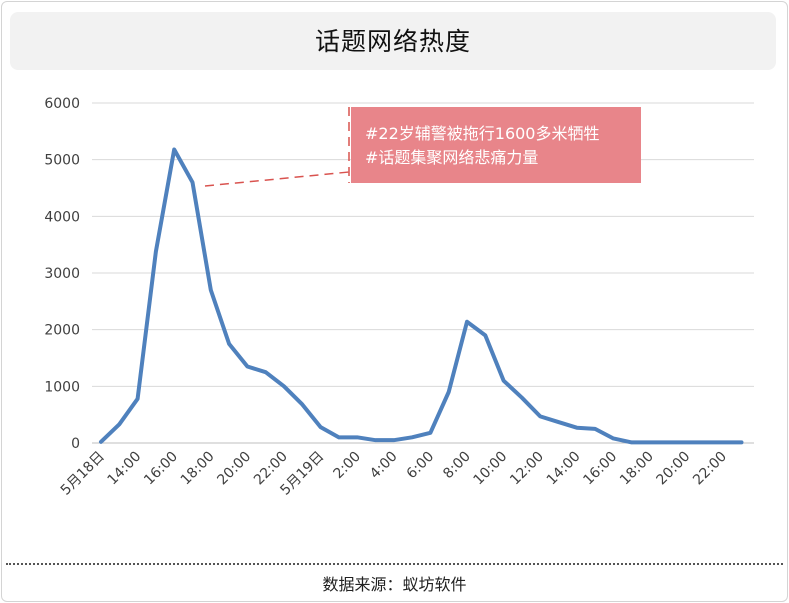 This screenshot has width=789, height=603. Describe the element at coordinates (482, 133) in the screenshot. I see `annotation-line-1: #22岁辅警被拖行1600多米牺牲` at that location.